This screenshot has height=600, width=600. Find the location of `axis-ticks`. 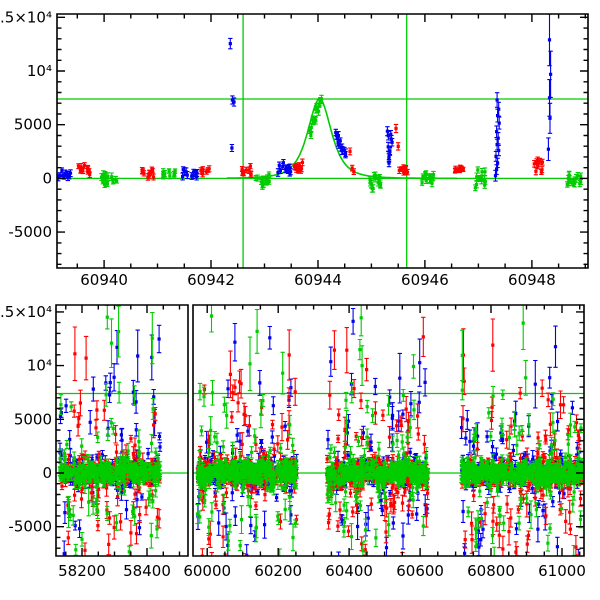

axis-ticks is located at coordinates (118, 430).